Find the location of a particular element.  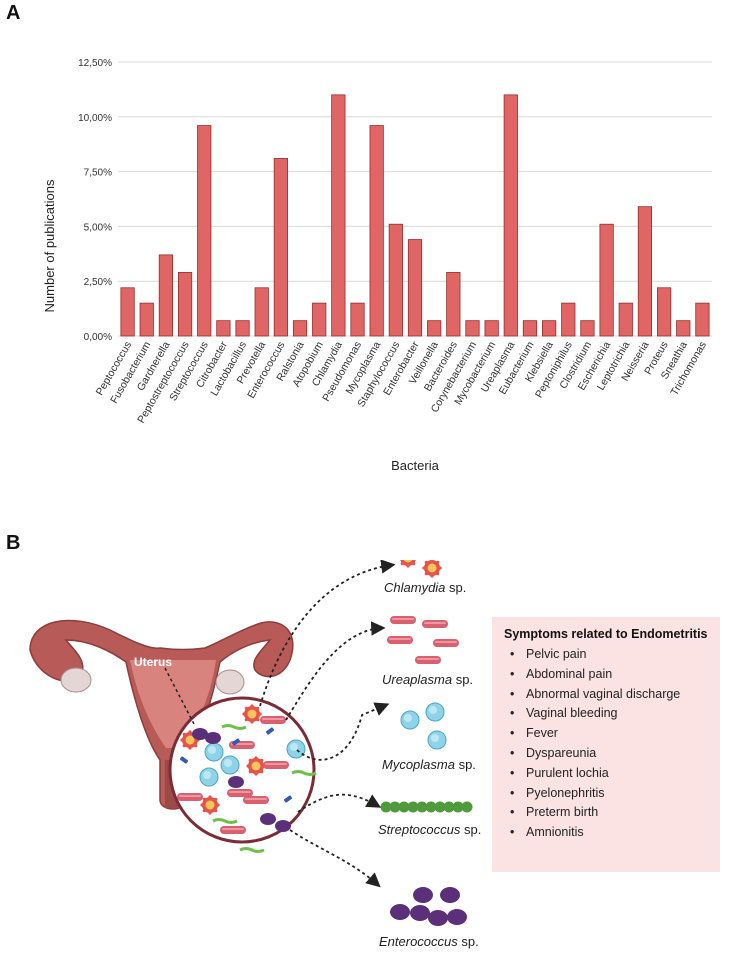

chlamydia-illustration is located at coordinates (420, 569).